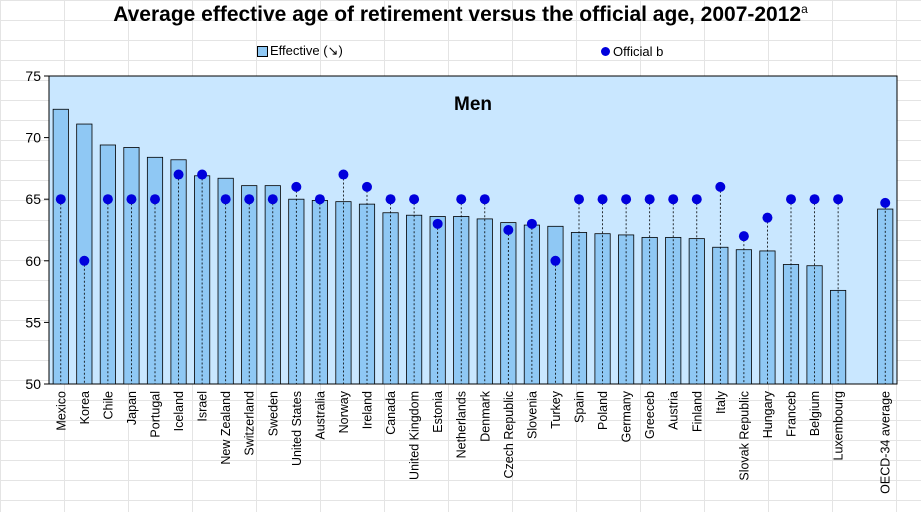 The image size is (921, 512). Describe the element at coordinates (262, 51) in the screenshot. I see `legend-bar-swatch` at that location.